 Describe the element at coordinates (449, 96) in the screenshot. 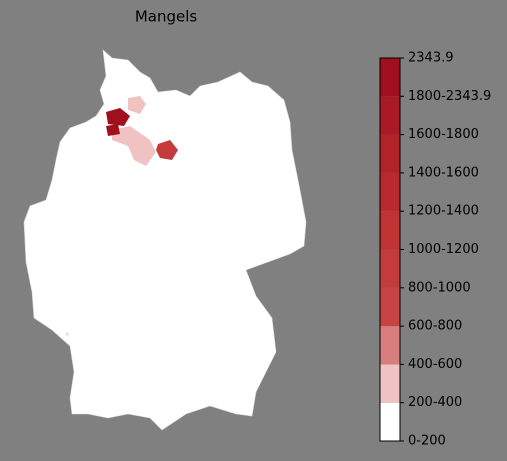

I see `colorbar-label: 1800-2343.9` at that location.